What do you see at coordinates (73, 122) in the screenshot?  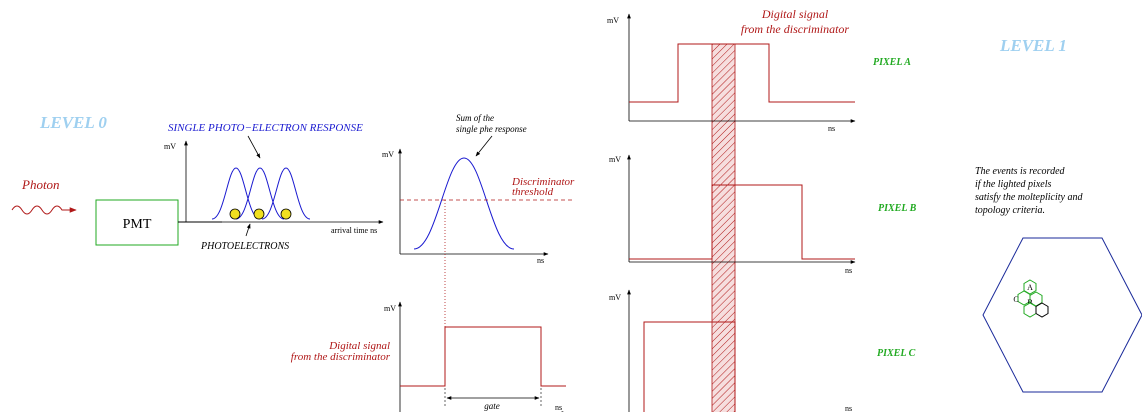 I see `level0-title: LEVEL 0` at bounding box center [73, 122].